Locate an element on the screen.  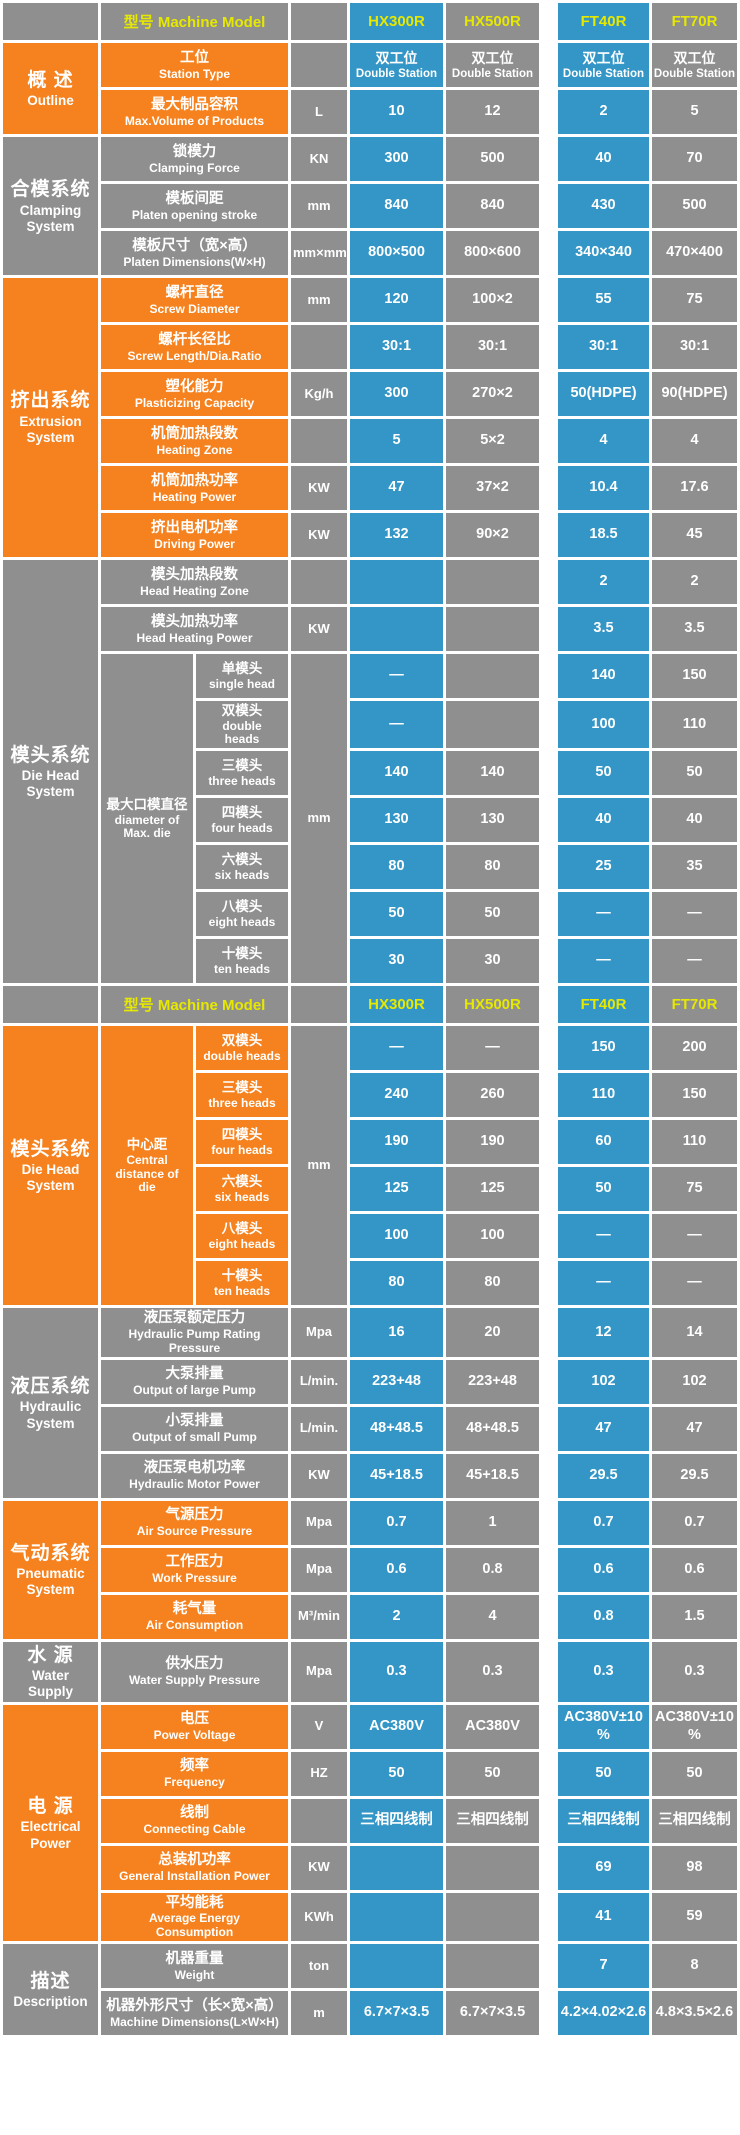
param-label-en: Machine Dimensions(L×W×H) is located at coordinates (194, 2021).